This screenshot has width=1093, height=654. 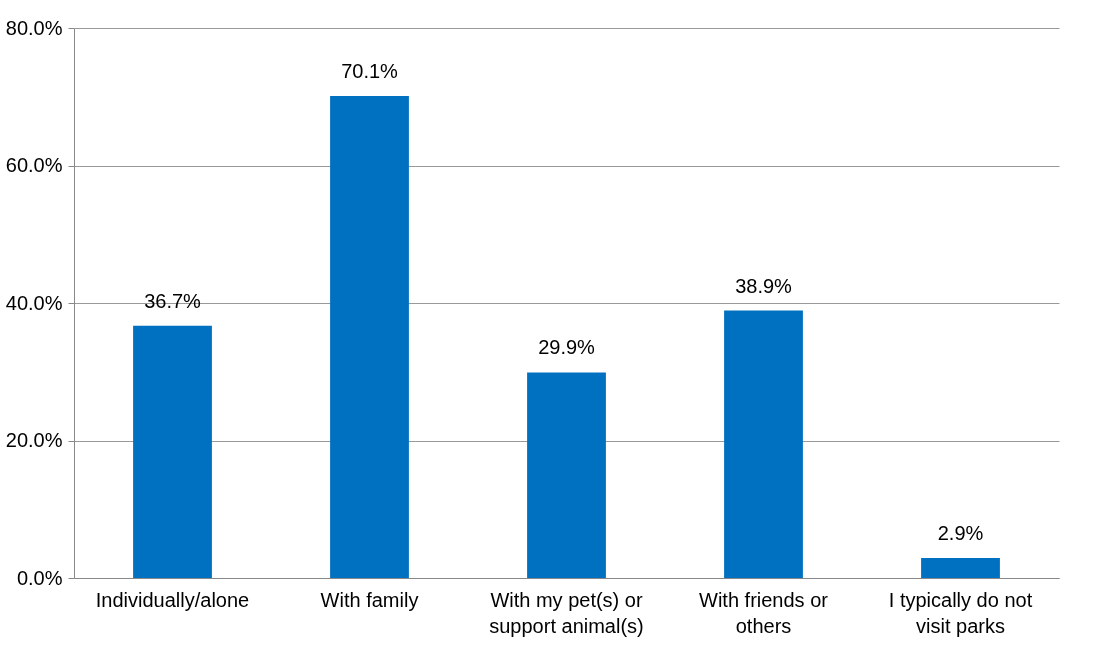 I want to click on x-tick-label: I typically do not visit parks, so click(x=960, y=612).